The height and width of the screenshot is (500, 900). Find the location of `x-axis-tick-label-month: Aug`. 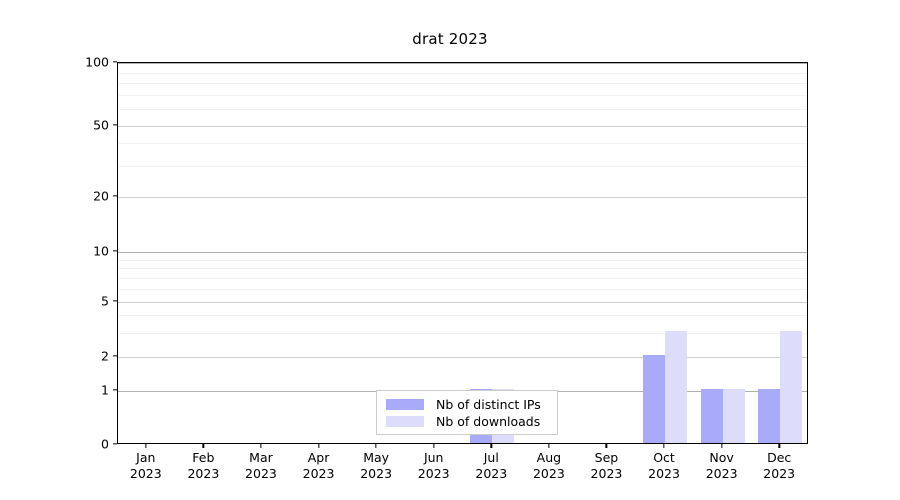

x-axis-tick-label-month: Aug is located at coordinates (549, 457).